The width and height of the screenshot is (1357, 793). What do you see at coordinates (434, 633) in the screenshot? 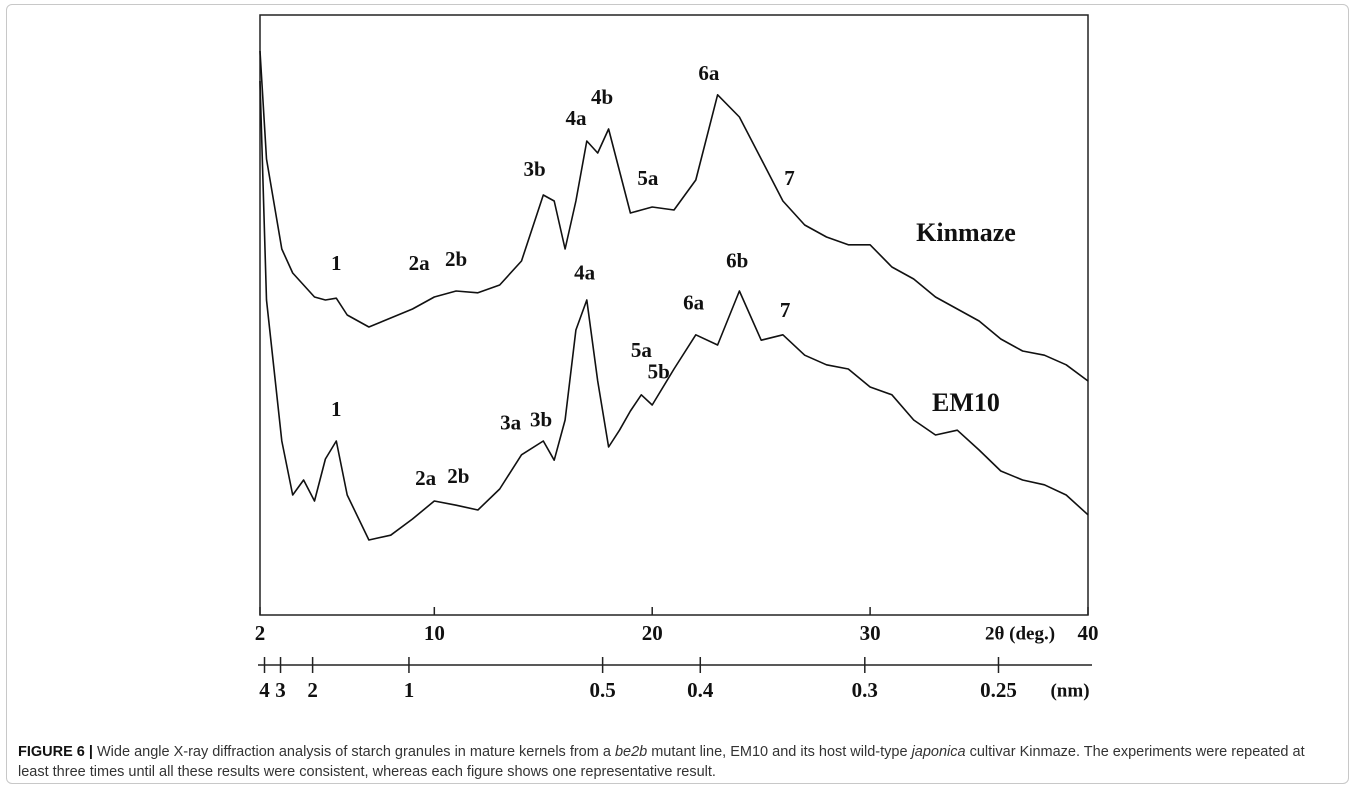
I see `x-tick-label: 10` at bounding box center [434, 633].